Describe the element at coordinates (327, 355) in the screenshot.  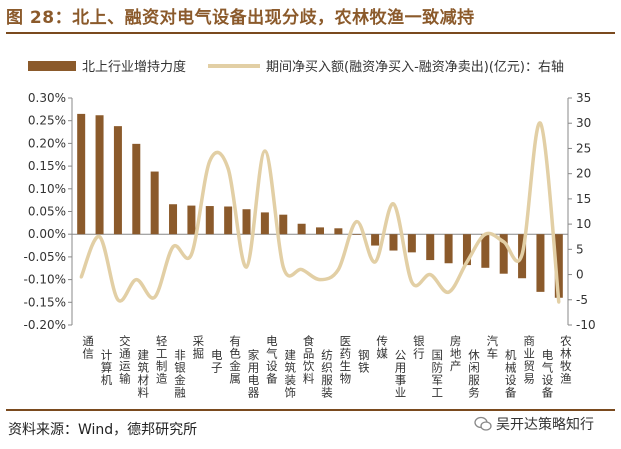
I see `x-tick-label-char: 纺` at that location.